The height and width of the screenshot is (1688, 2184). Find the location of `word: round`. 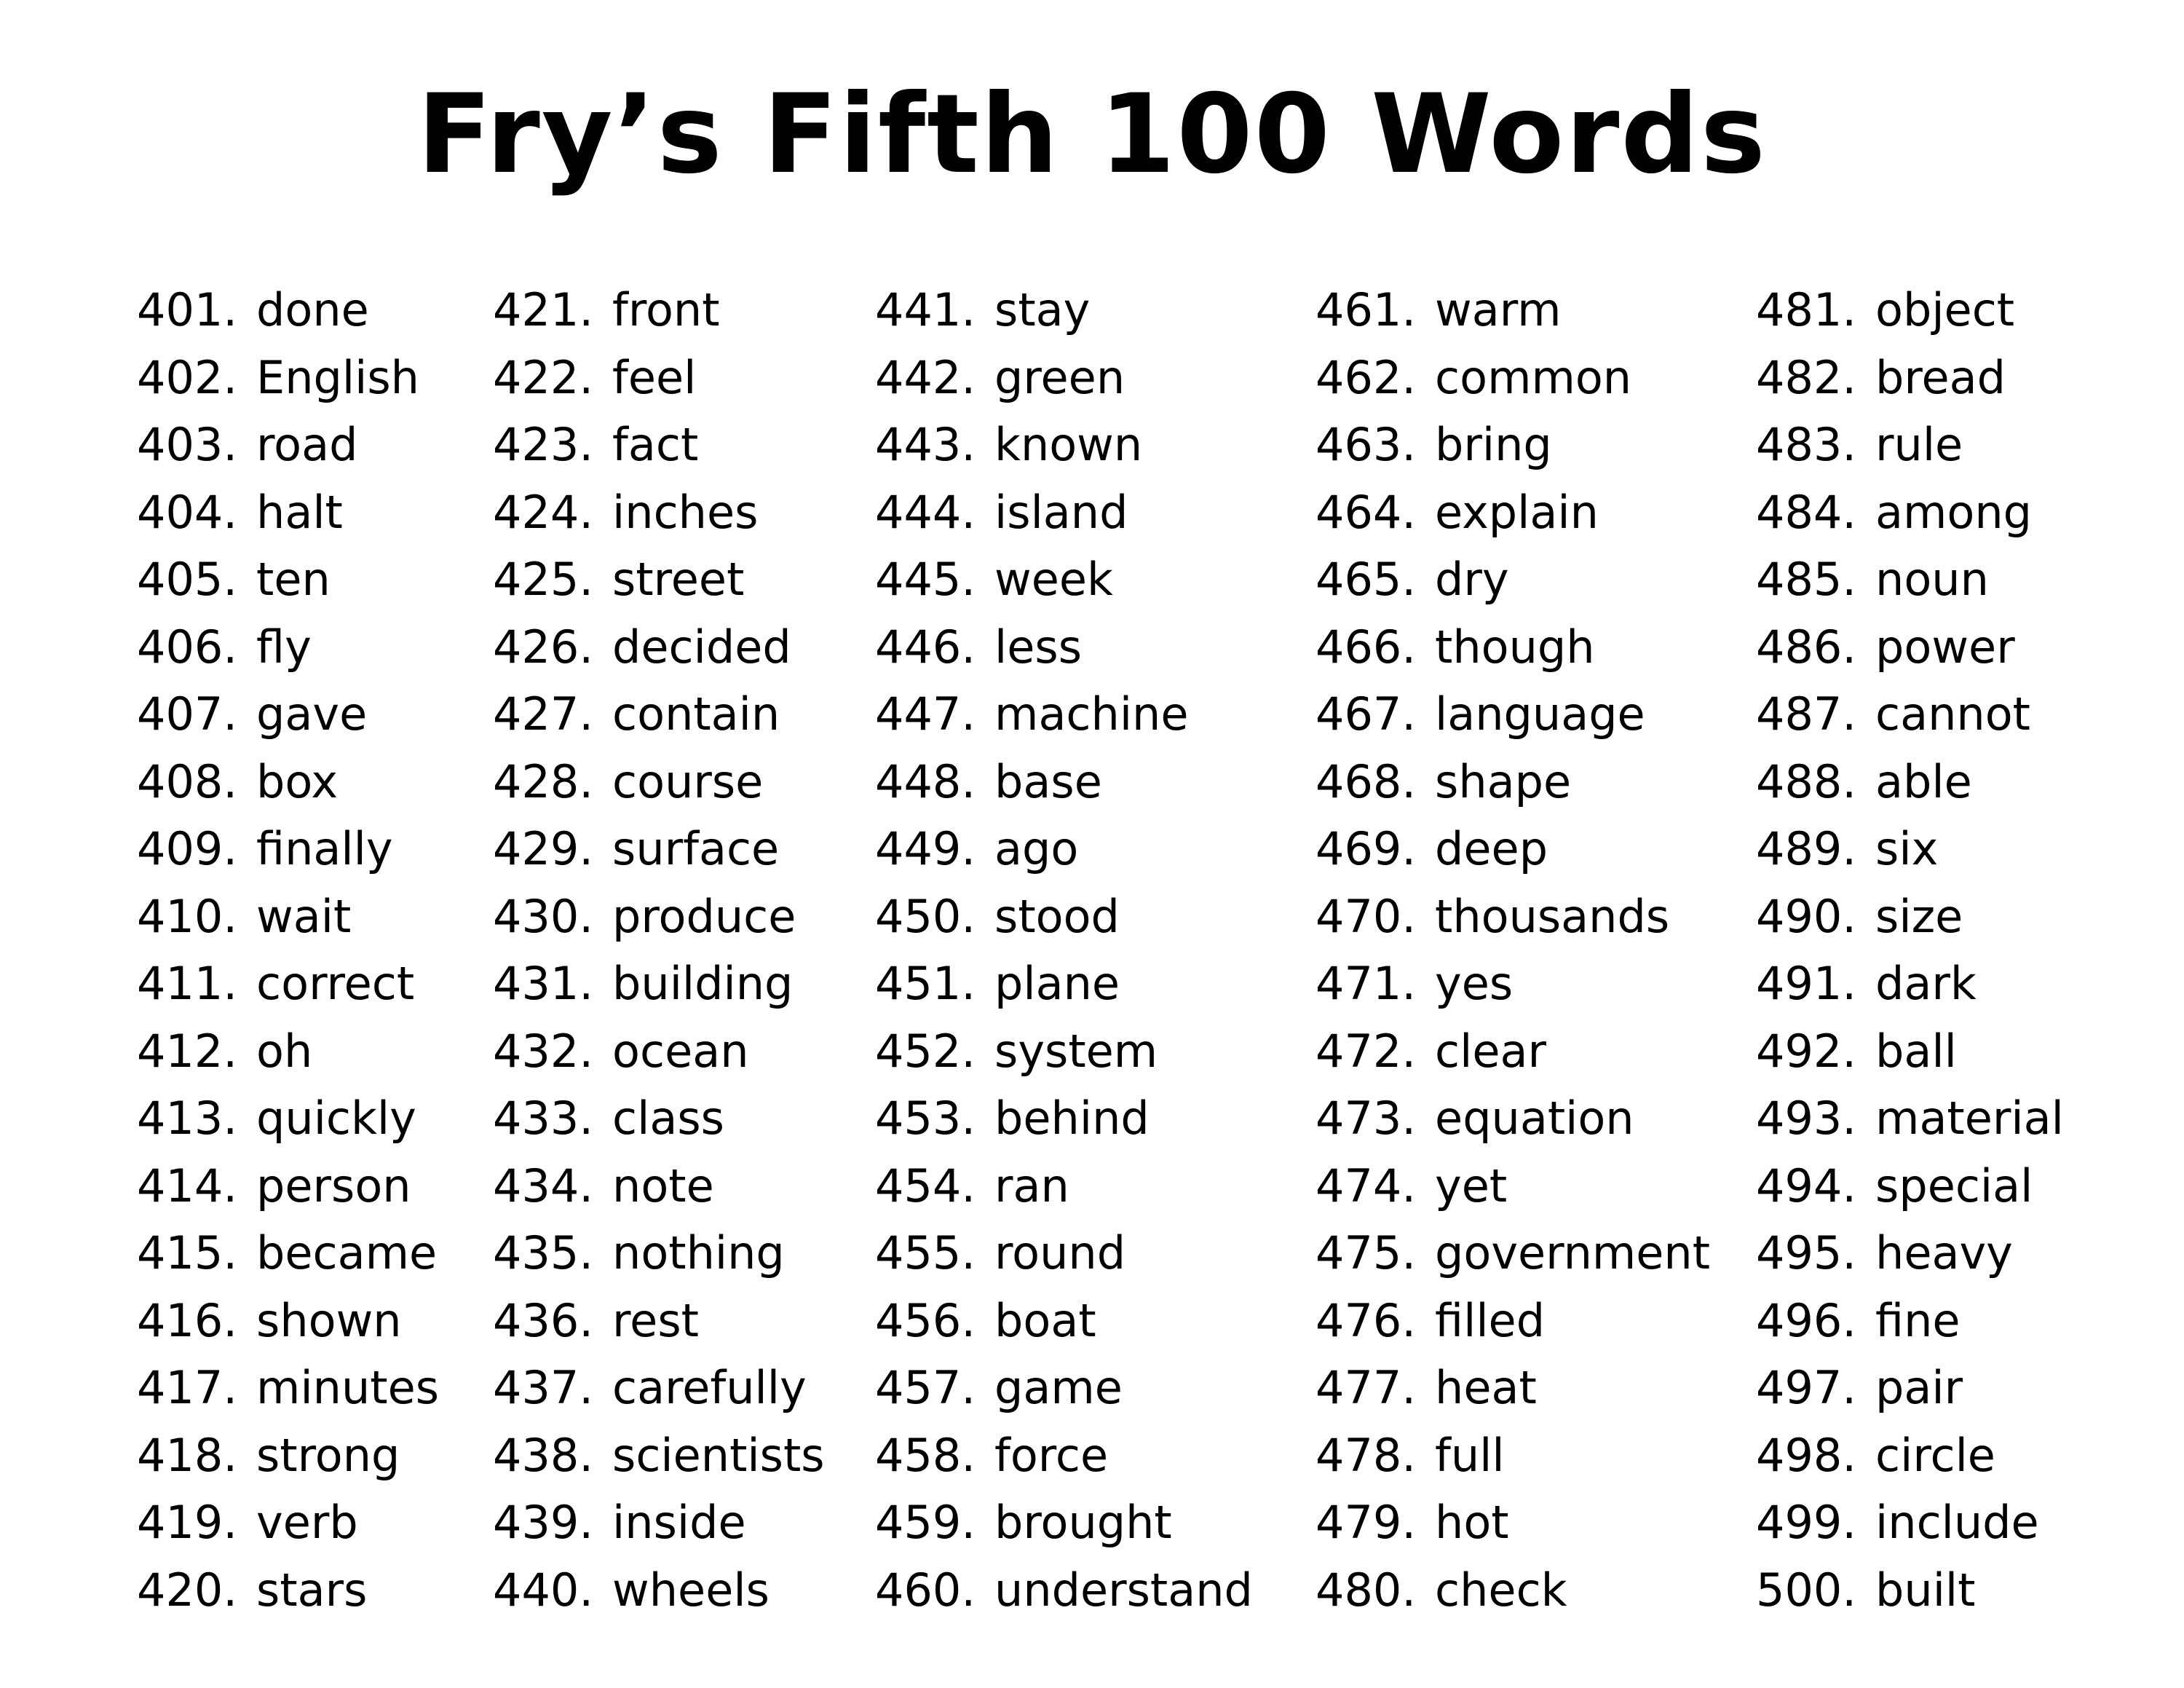

word: round is located at coordinates (1060, 1252).